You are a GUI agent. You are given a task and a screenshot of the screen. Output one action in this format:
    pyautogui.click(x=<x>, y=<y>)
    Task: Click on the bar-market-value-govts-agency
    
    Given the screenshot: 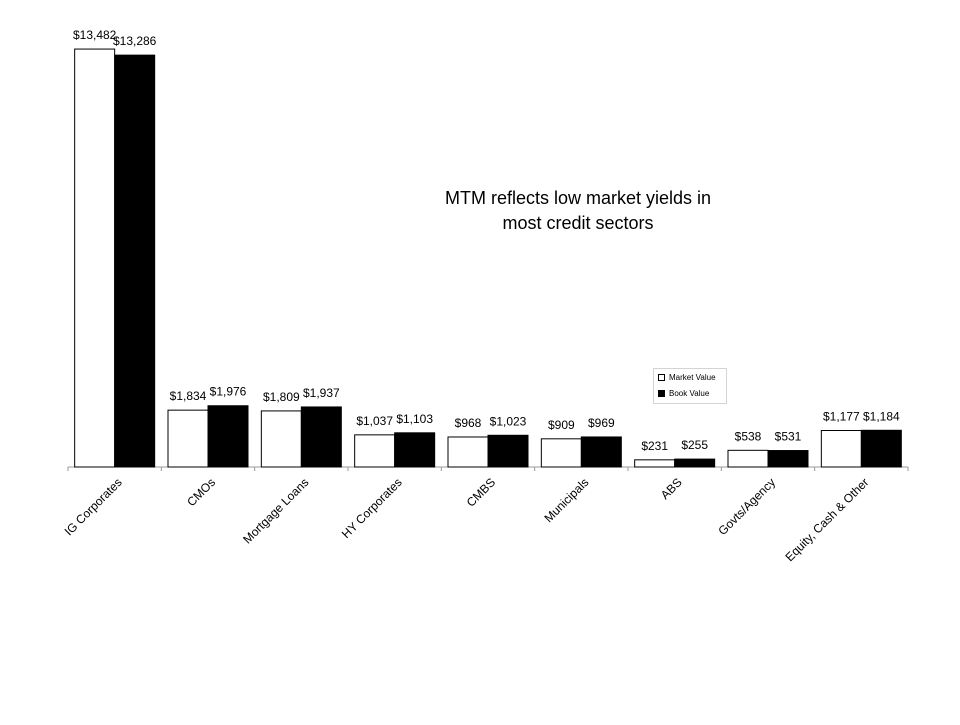 What is the action you would take?
    pyautogui.click(x=748, y=458)
    